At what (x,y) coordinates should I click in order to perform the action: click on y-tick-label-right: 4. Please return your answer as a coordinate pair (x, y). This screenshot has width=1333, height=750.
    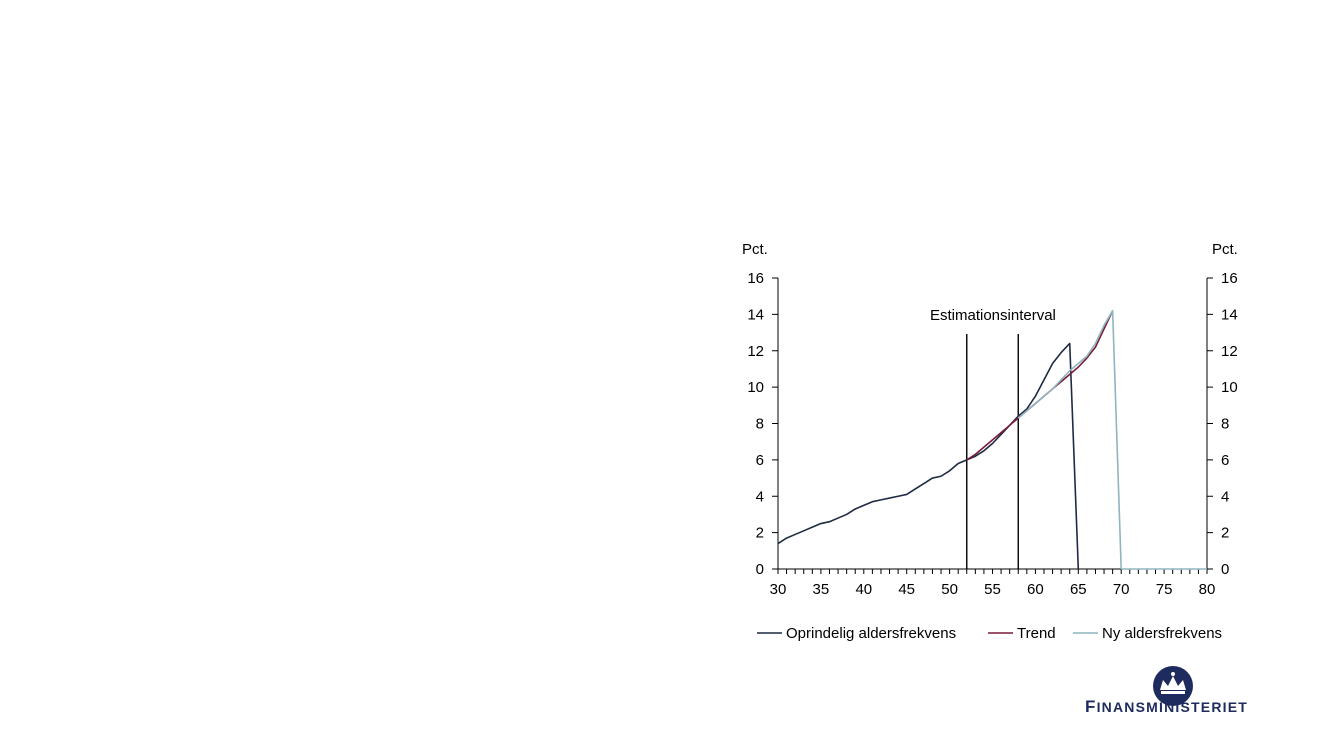
    Looking at the image, I should click on (1225, 496).